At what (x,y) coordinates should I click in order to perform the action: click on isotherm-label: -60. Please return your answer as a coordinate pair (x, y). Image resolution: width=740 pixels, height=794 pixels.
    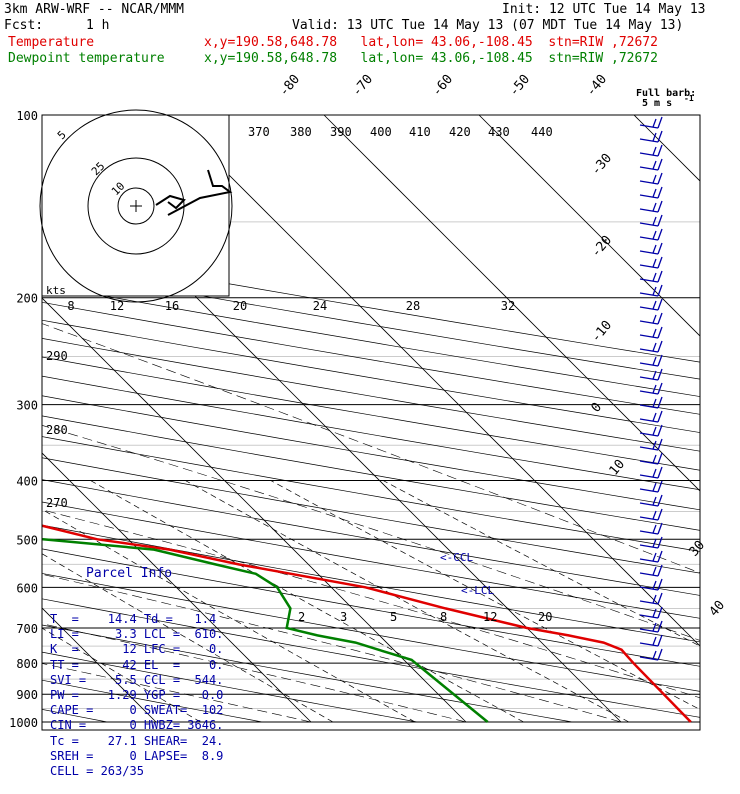
    Looking at the image, I should click on (443, 86).